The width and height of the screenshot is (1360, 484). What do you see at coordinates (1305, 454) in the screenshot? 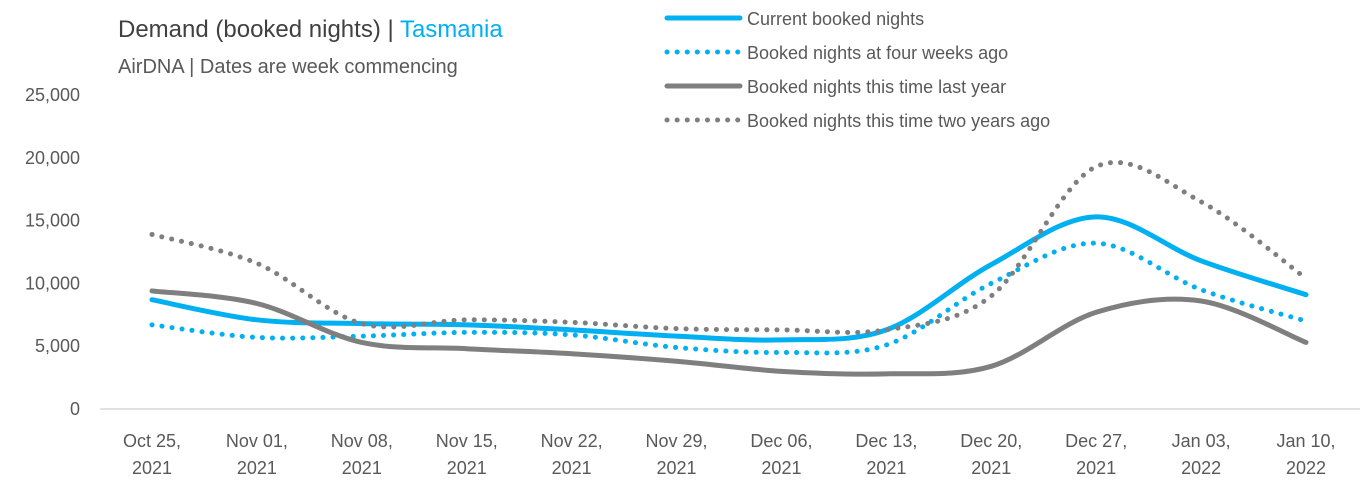
I see `x-tick-label: Jan 10, 2022` at bounding box center [1305, 454].